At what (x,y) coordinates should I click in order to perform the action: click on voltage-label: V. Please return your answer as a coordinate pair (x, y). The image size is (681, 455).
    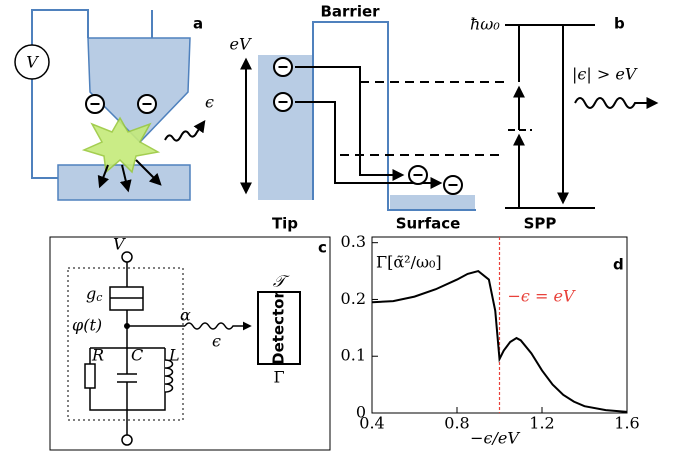
    Looking at the image, I should click on (119, 244).